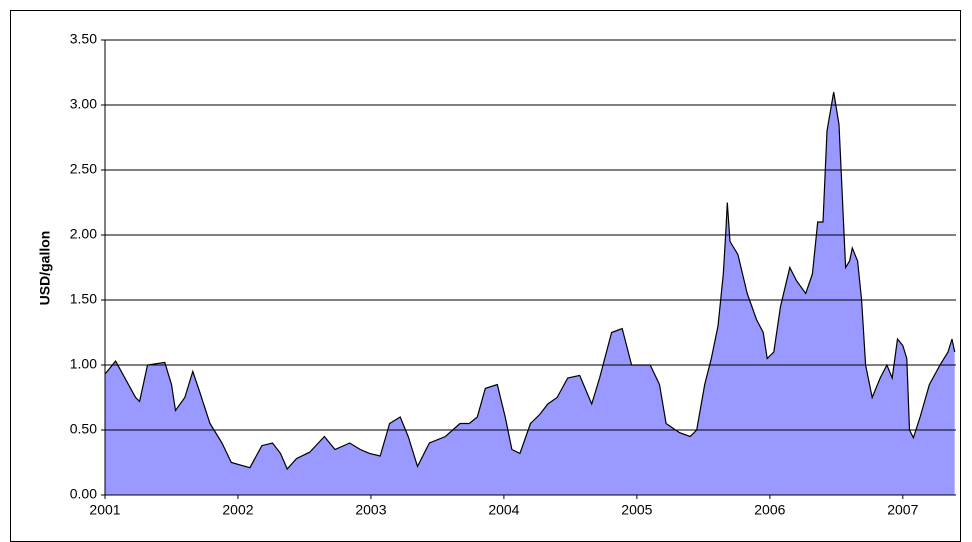 This screenshot has width=972, height=542. Describe the element at coordinates (45, 268) in the screenshot. I see `y-axis-label: USD/gallon` at that location.